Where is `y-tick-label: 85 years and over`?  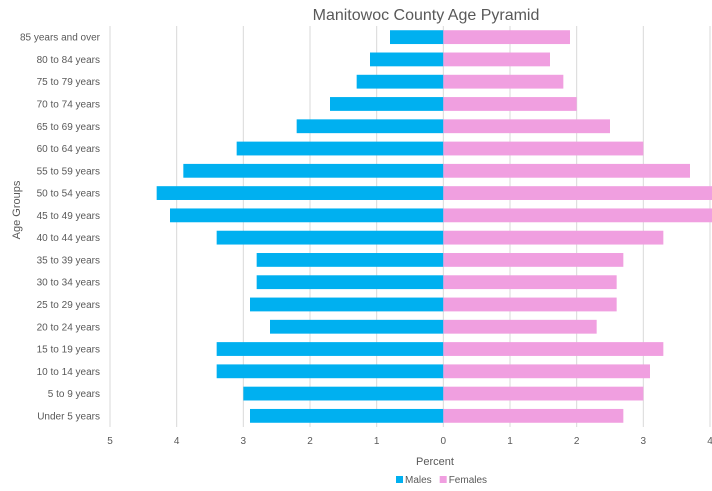 y-tick-label: 85 years and over is located at coordinates (60, 38).